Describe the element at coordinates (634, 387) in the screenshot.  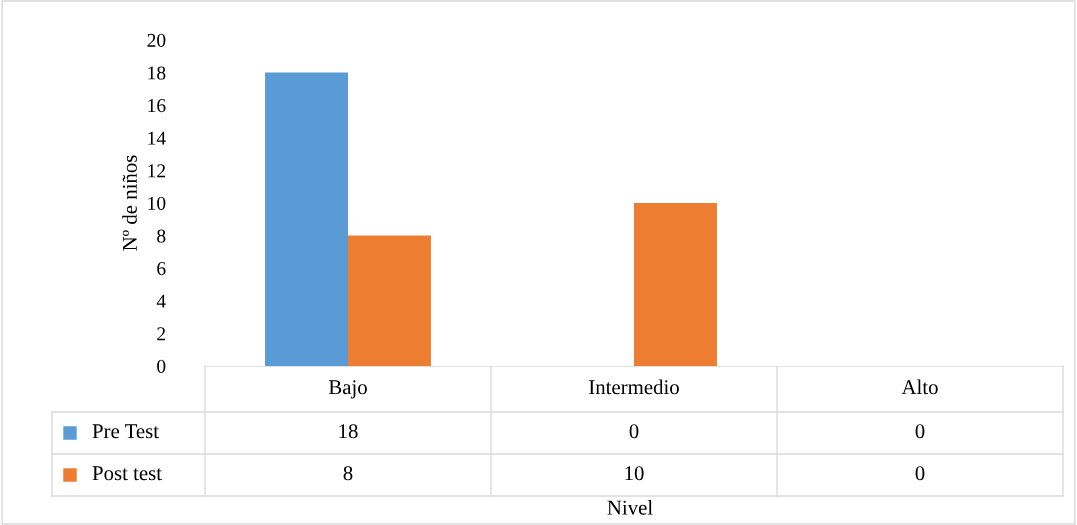
I see `x-tick-label: Intermedio` at that location.